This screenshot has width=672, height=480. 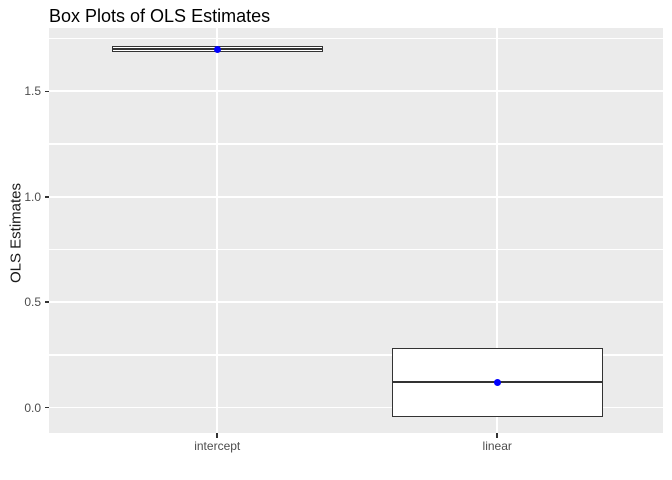 What do you see at coordinates (160, 16) in the screenshot?
I see `chart-title: Box Plots of OLS Estimates` at bounding box center [160, 16].